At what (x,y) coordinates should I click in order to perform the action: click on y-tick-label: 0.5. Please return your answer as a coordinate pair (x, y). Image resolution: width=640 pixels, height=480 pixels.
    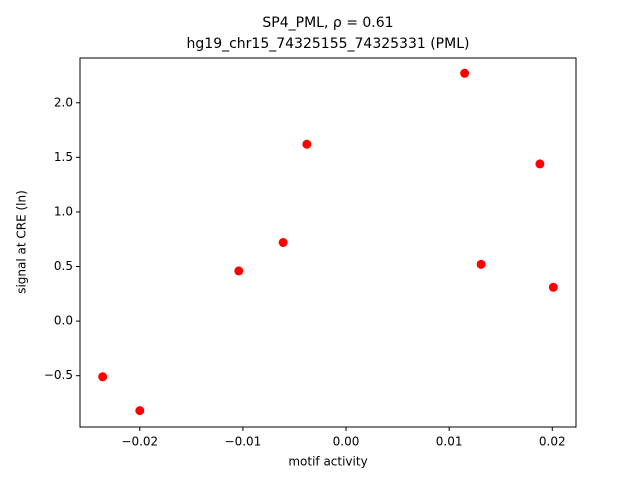
    Looking at the image, I should click on (63, 266).